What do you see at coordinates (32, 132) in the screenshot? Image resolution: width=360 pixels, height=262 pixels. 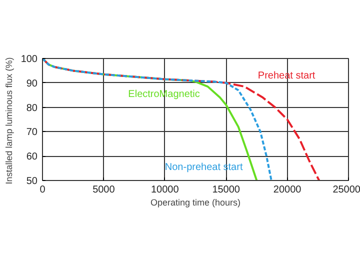 I see `y-tick-label: 70` at bounding box center [32, 132].